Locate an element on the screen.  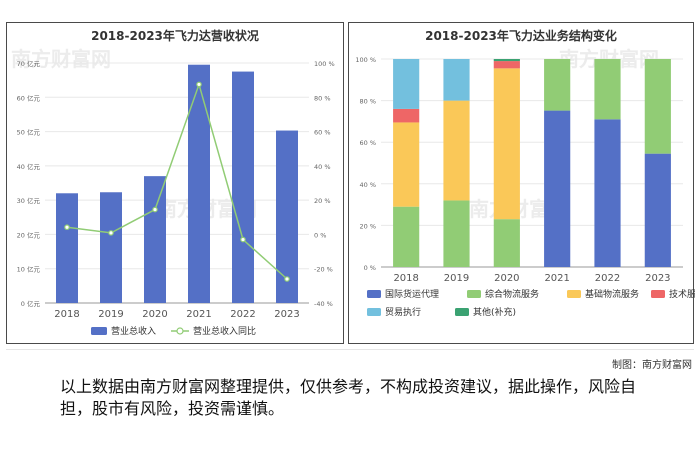
y-axis-tick-label: 100 % is located at coordinates (365, 60).